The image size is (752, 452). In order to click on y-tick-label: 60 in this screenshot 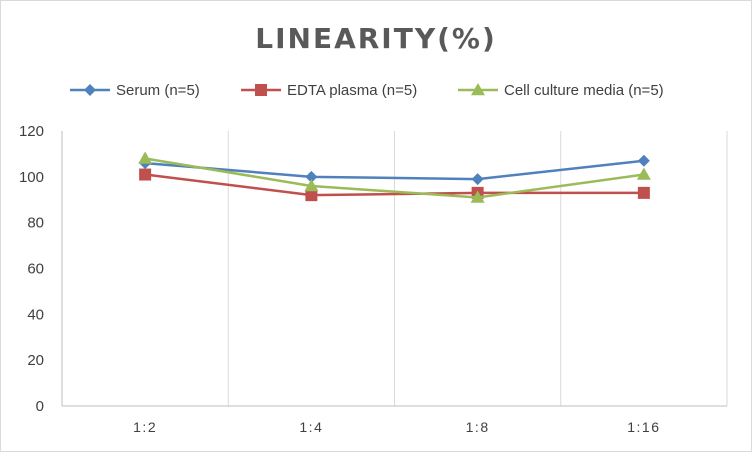, I will do `click(35, 269)`.